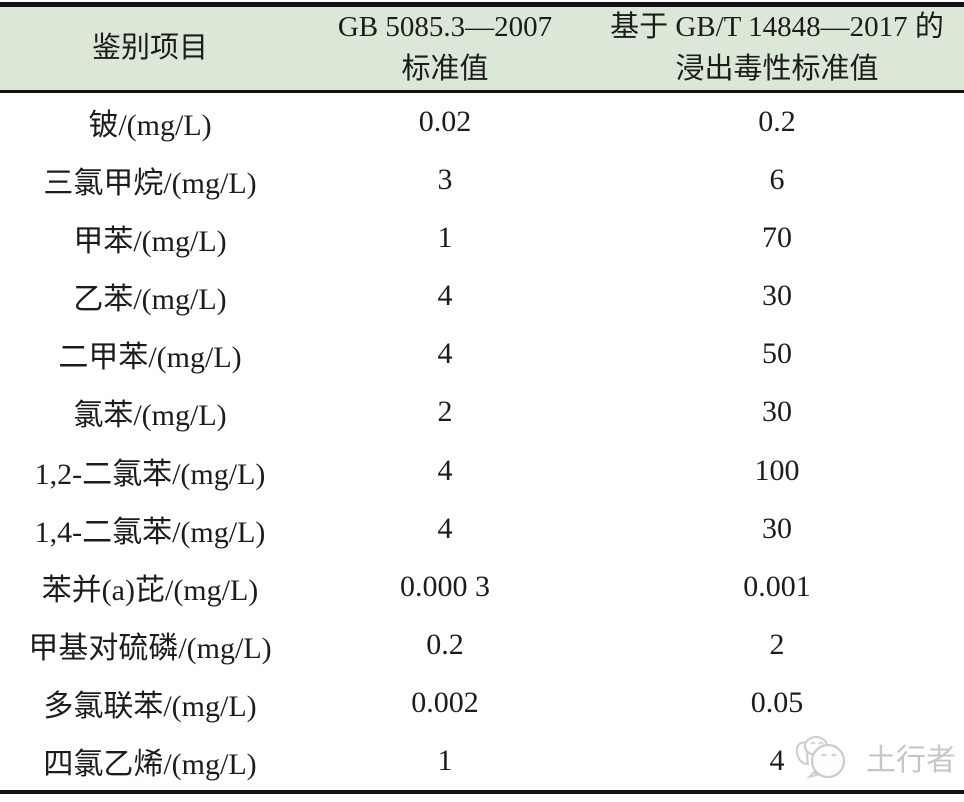 The height and width of the screenshot is (802, 964). I want to click on row-item-label: 三氯甲烷/(mg/L), so click(150, 184).